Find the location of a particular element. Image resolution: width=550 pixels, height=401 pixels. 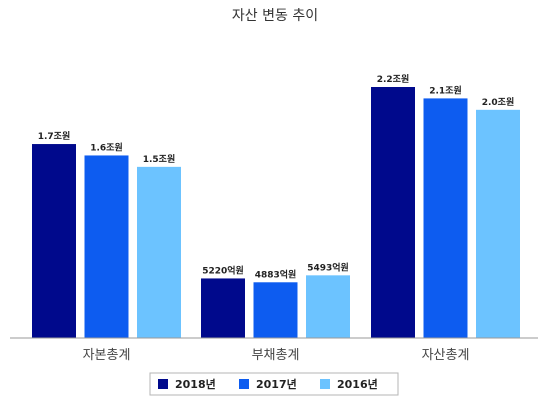

chart-title: 자산 변동 추이 is located at coordinates (275, 16).